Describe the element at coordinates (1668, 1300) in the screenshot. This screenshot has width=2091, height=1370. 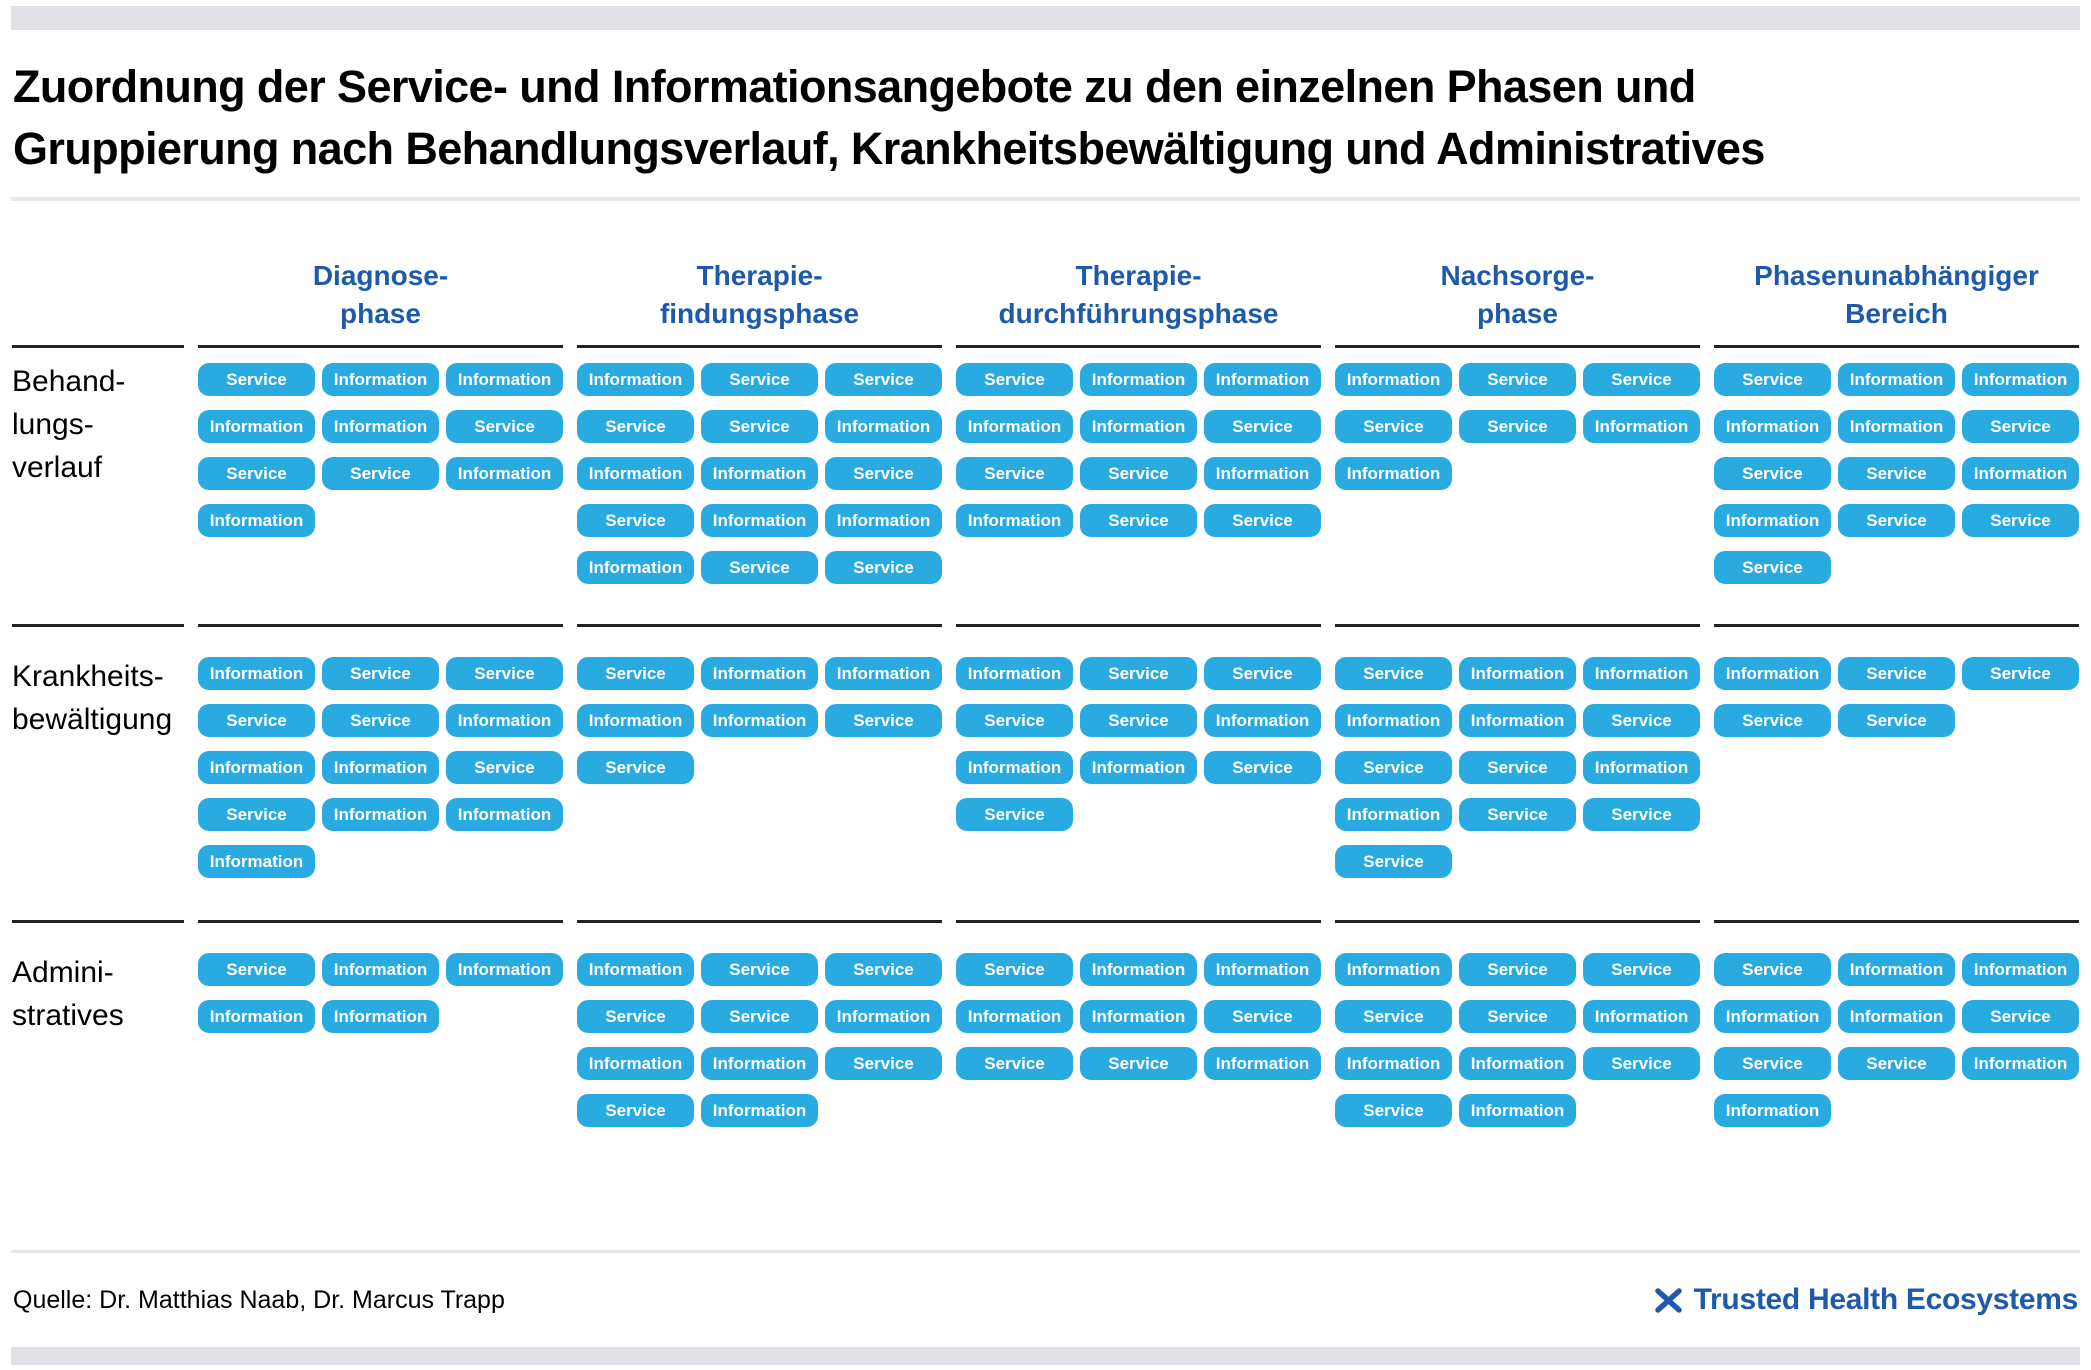
I see `asterisk-logo-icon` at that location.